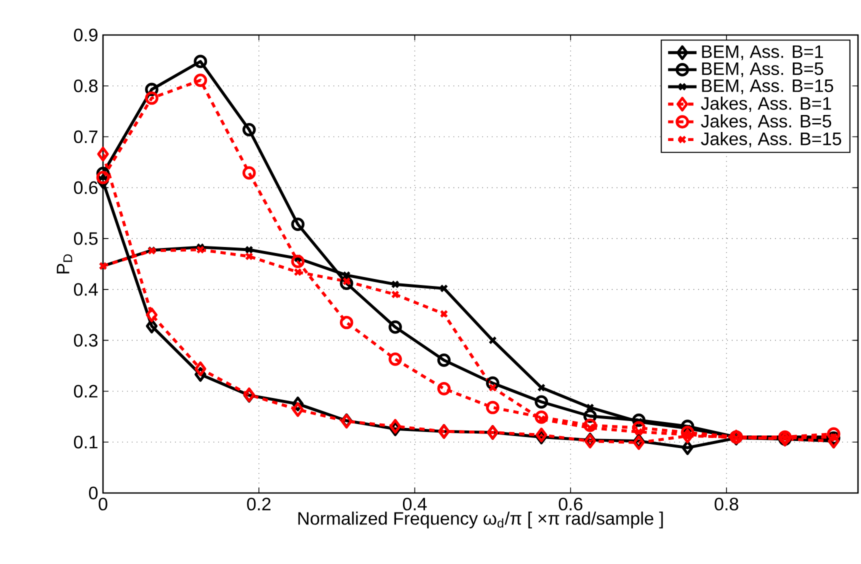 This screenshot has height=564, width=861. What do you see at coordinates (771, 140) in the screenshot?
I see `legend-label: Jakes, Ass. B=15` at bounding box center [771, 140].